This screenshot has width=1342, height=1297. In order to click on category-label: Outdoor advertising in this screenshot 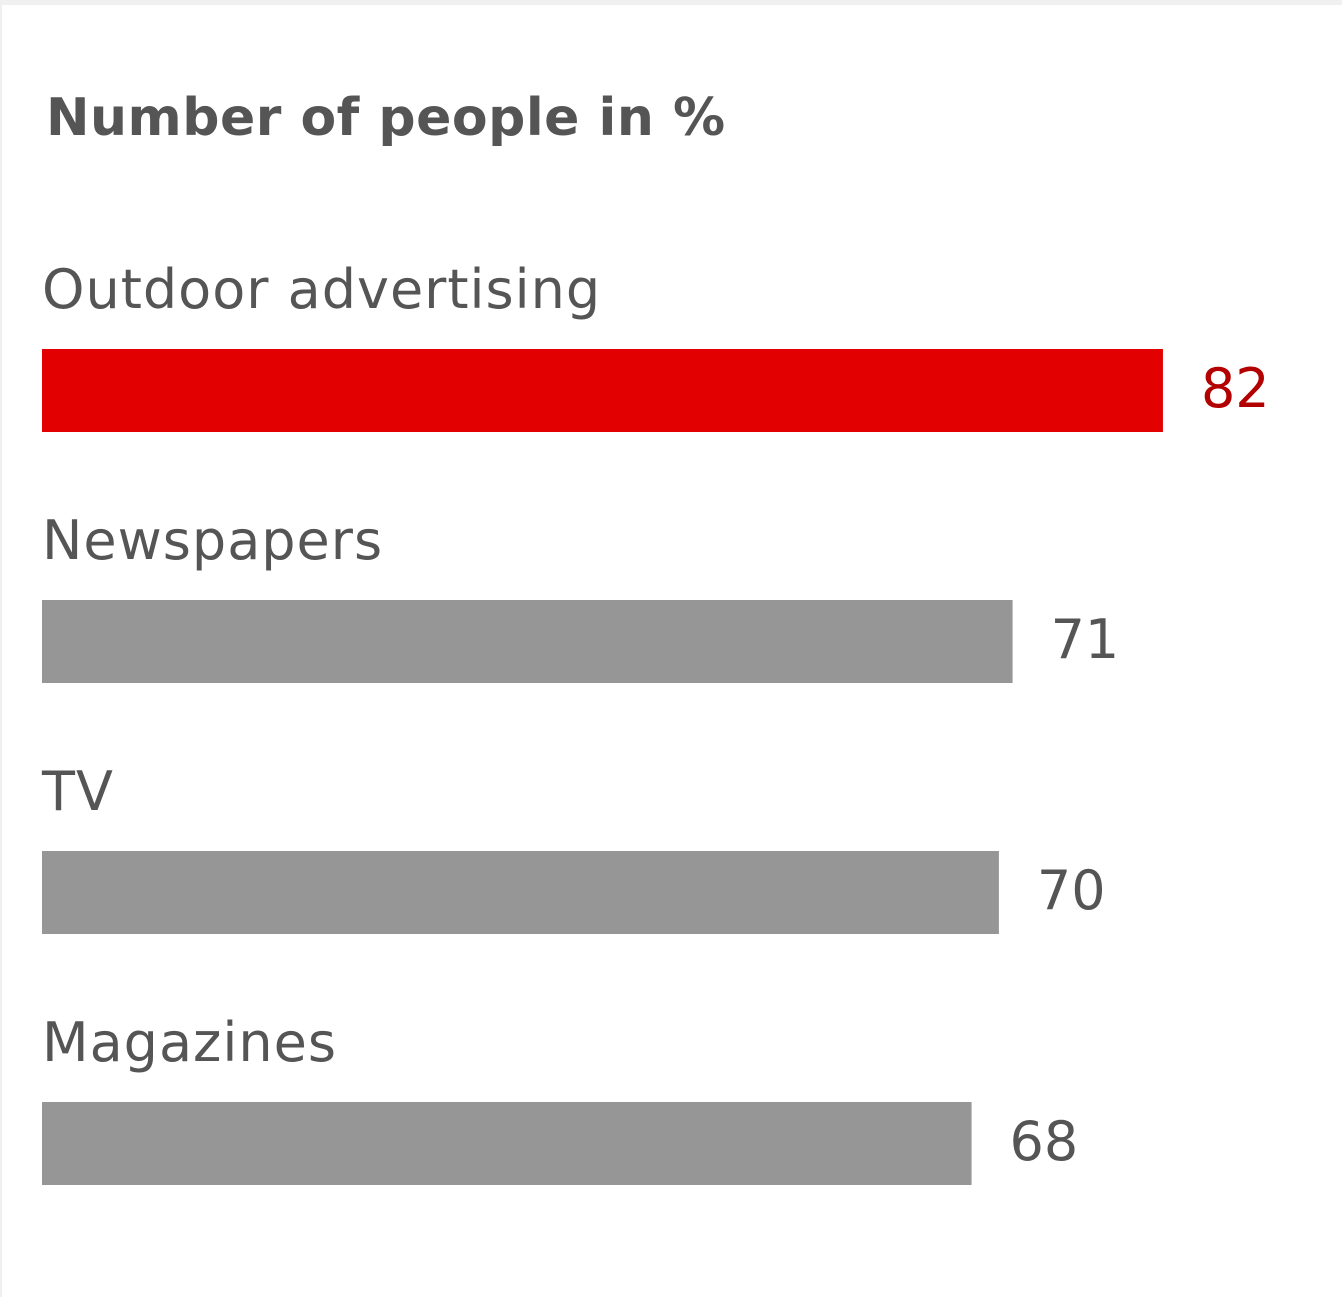, I will do `click(321, 289)`.